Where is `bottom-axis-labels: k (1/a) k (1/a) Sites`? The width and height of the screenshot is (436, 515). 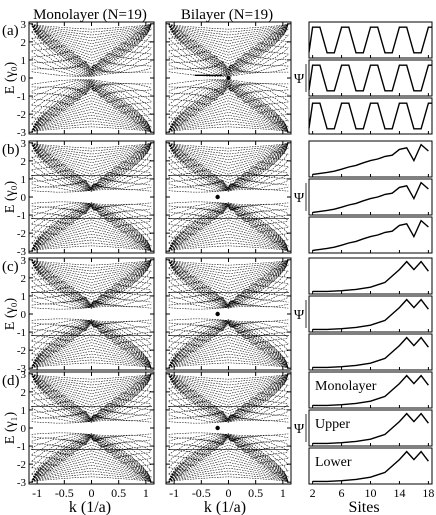 bottom-axis-labels: k (1/a) k (1/a) Sites is located at coordinates (224, 507).